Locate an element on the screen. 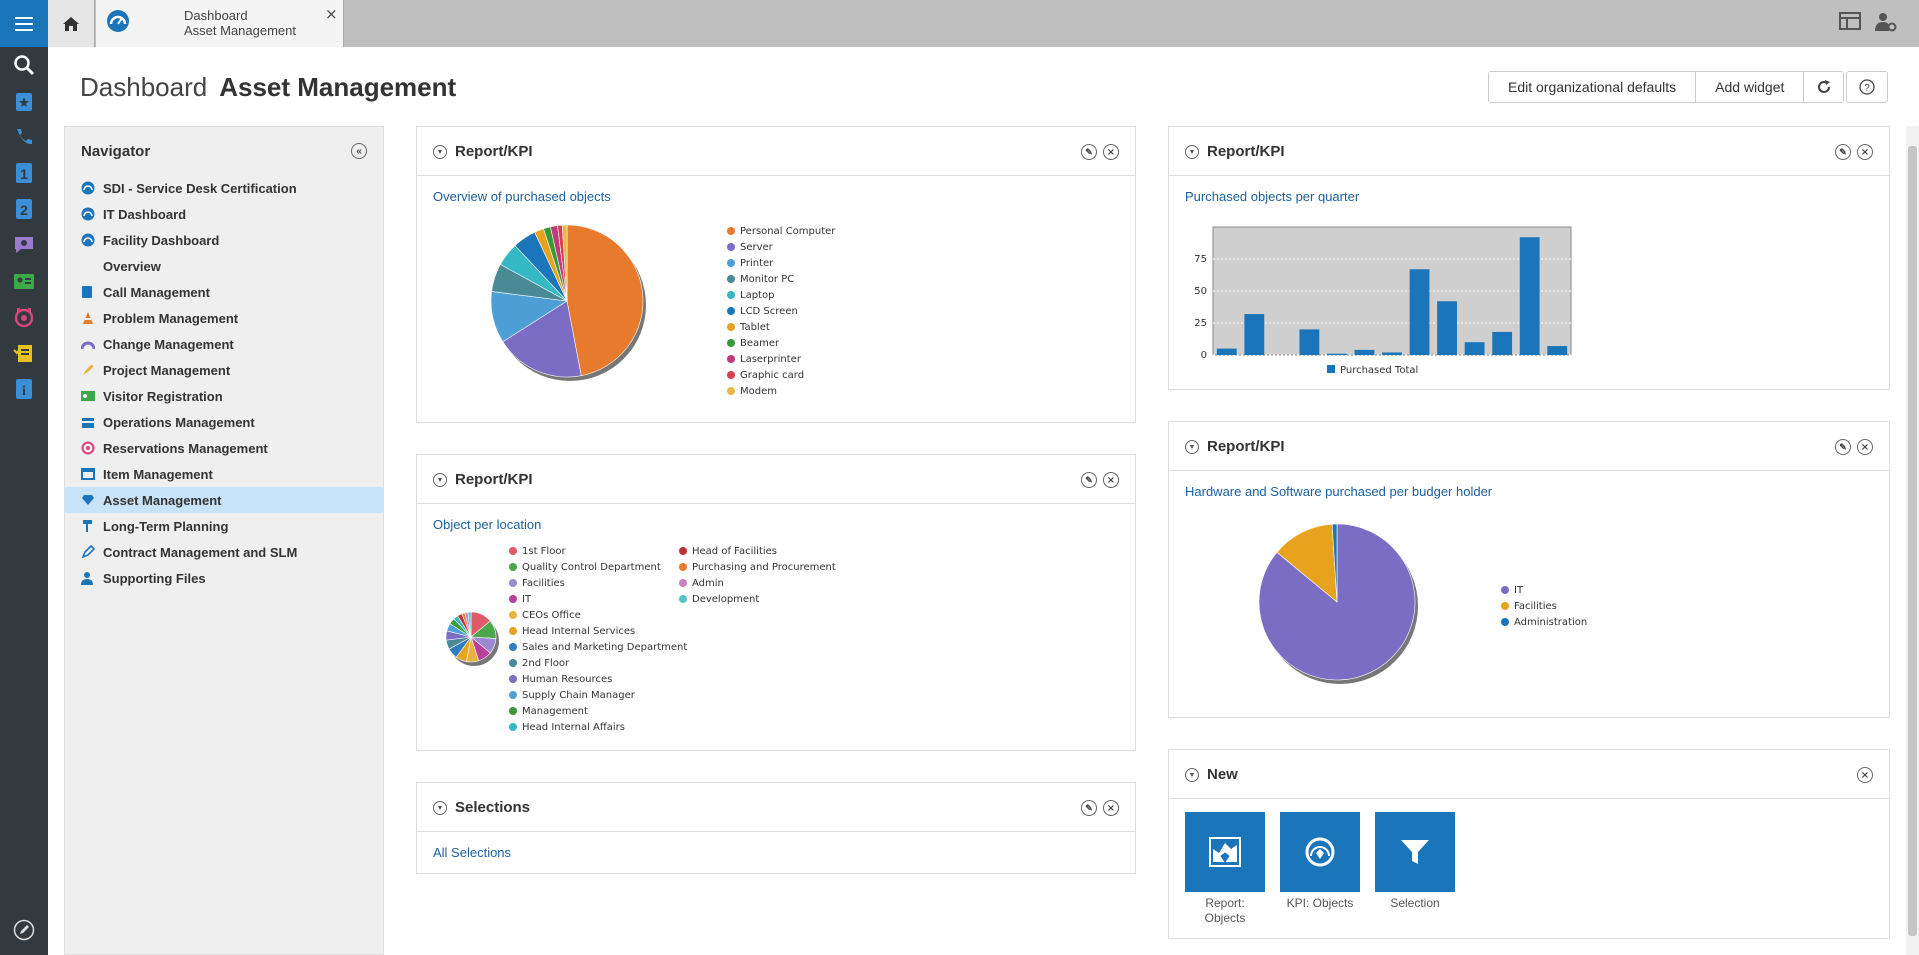 This screenshot has width=1919, height=955. y-tick-label: 50 is located at coordinates (1200, 291).